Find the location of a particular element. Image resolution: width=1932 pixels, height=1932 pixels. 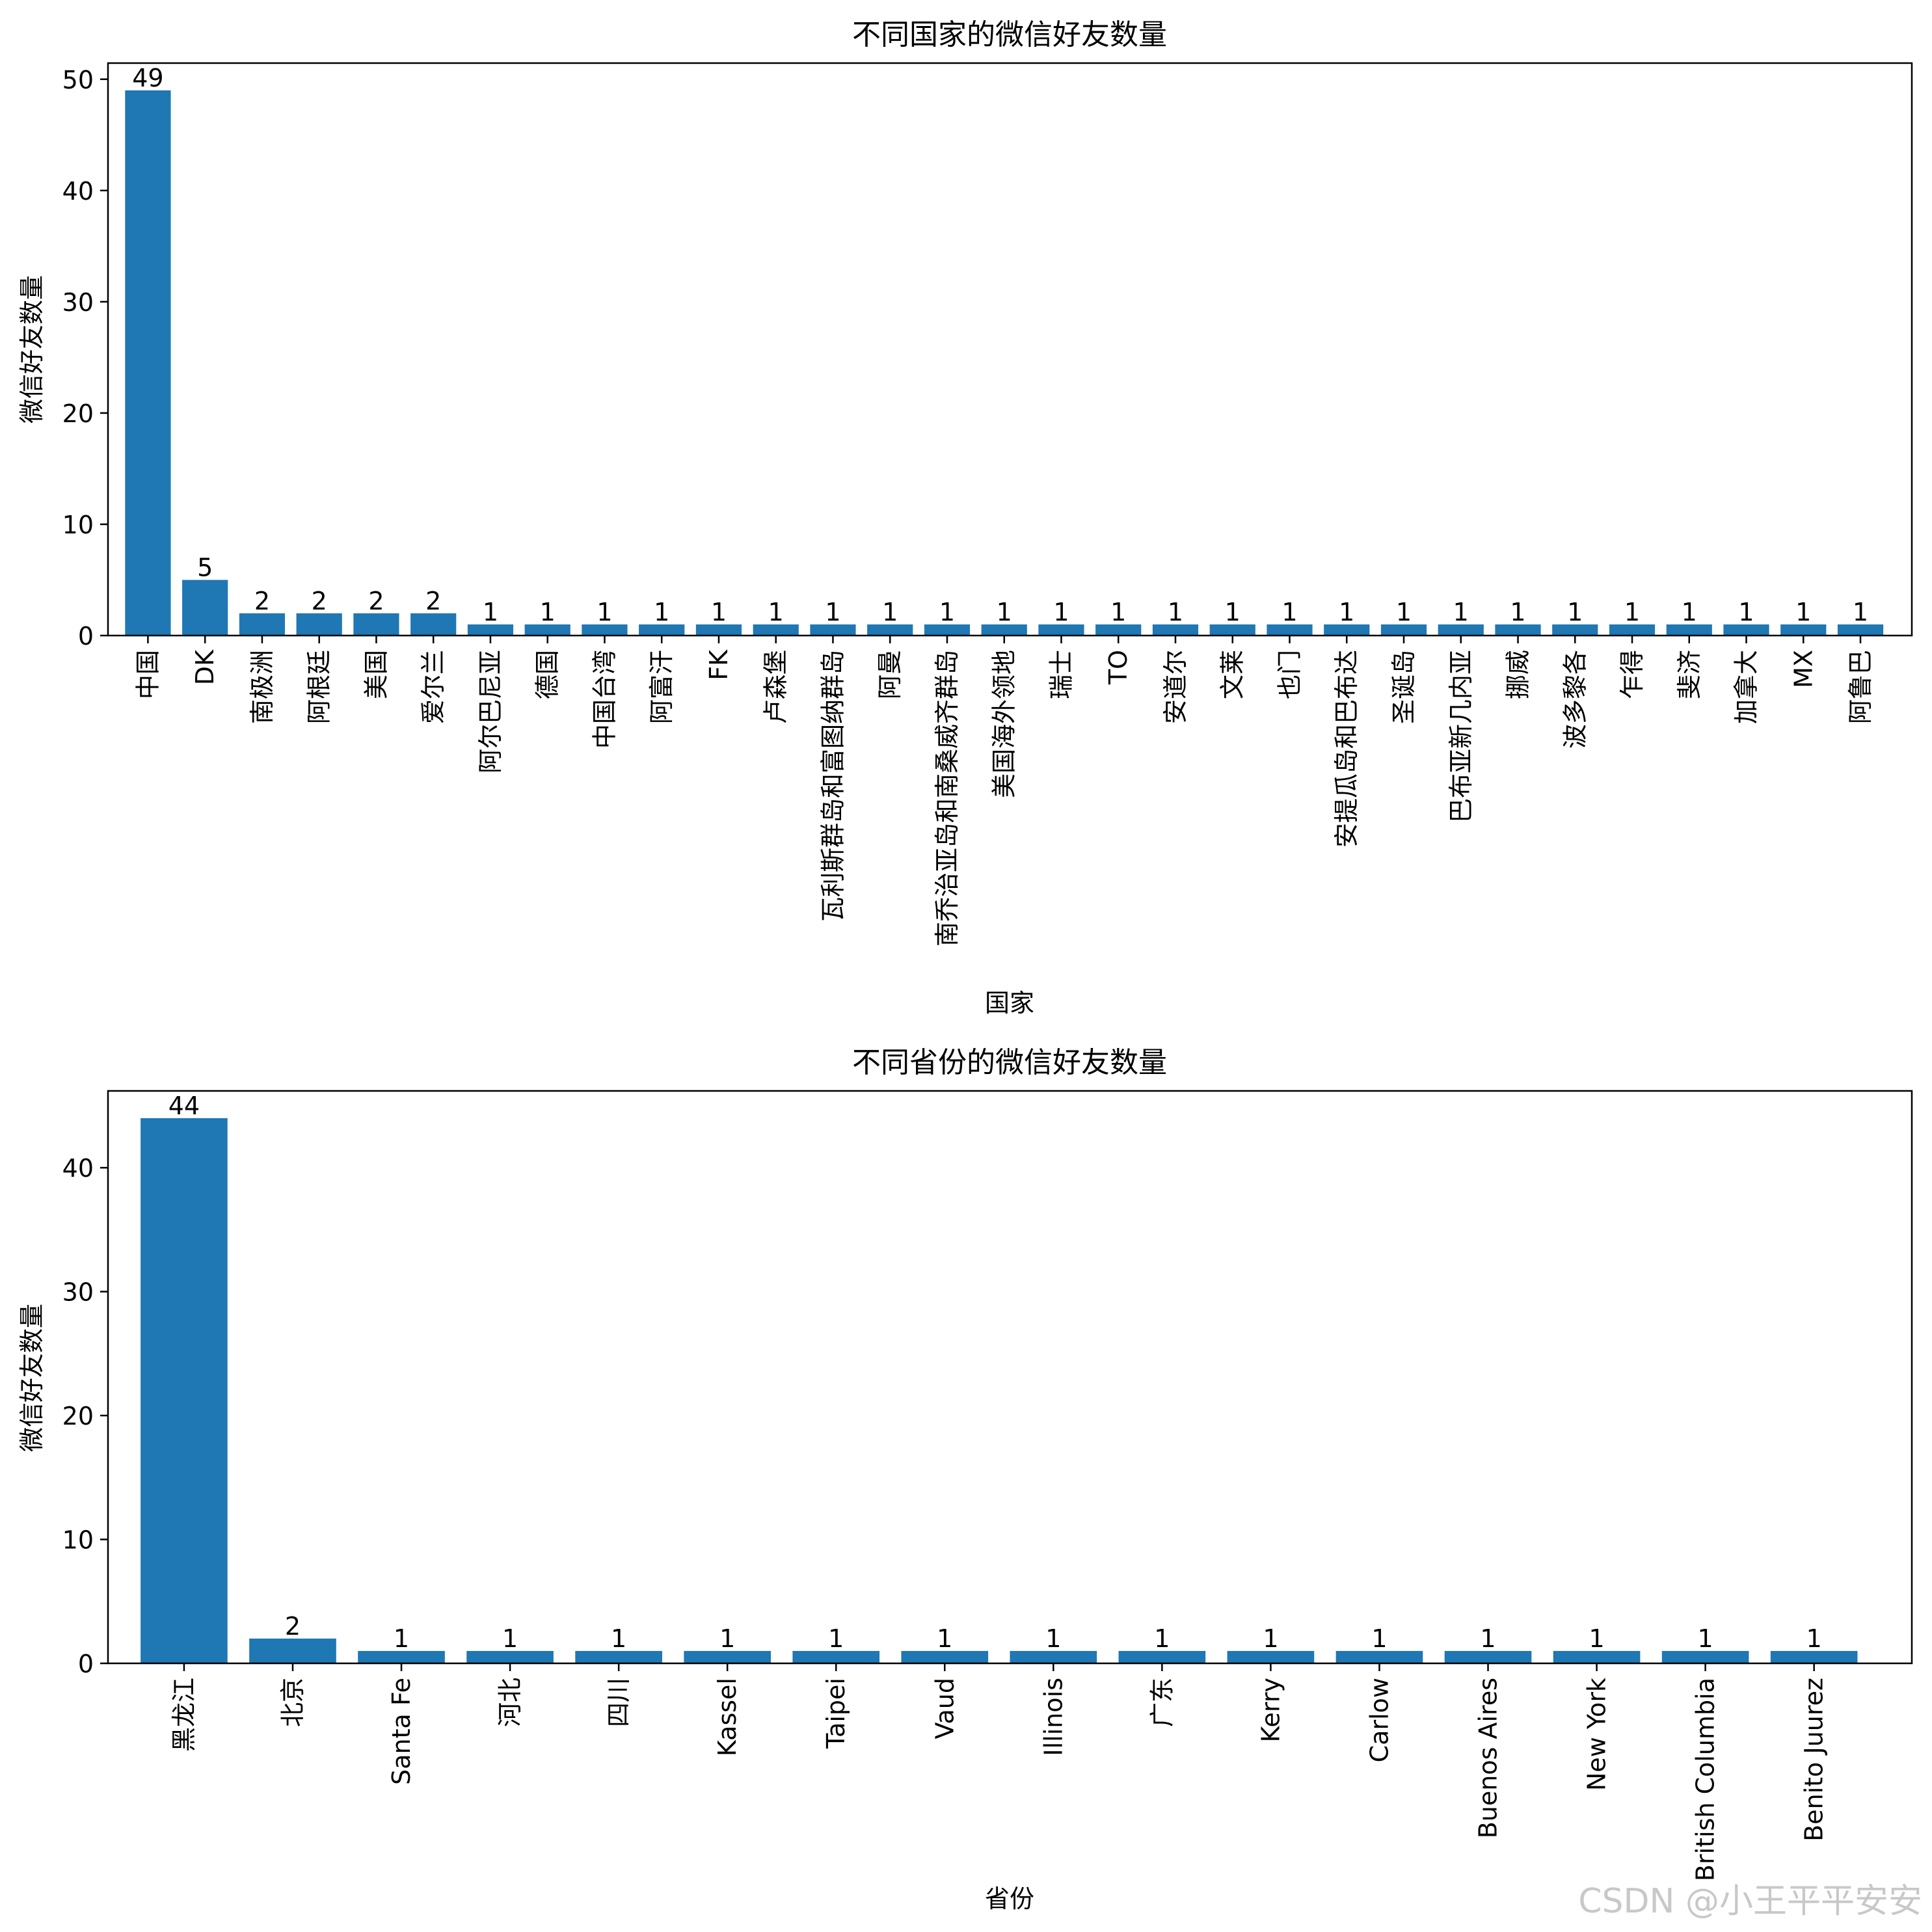

province-chart-ylabel: 微信好友数量 is located at coordinates (32, 1378).